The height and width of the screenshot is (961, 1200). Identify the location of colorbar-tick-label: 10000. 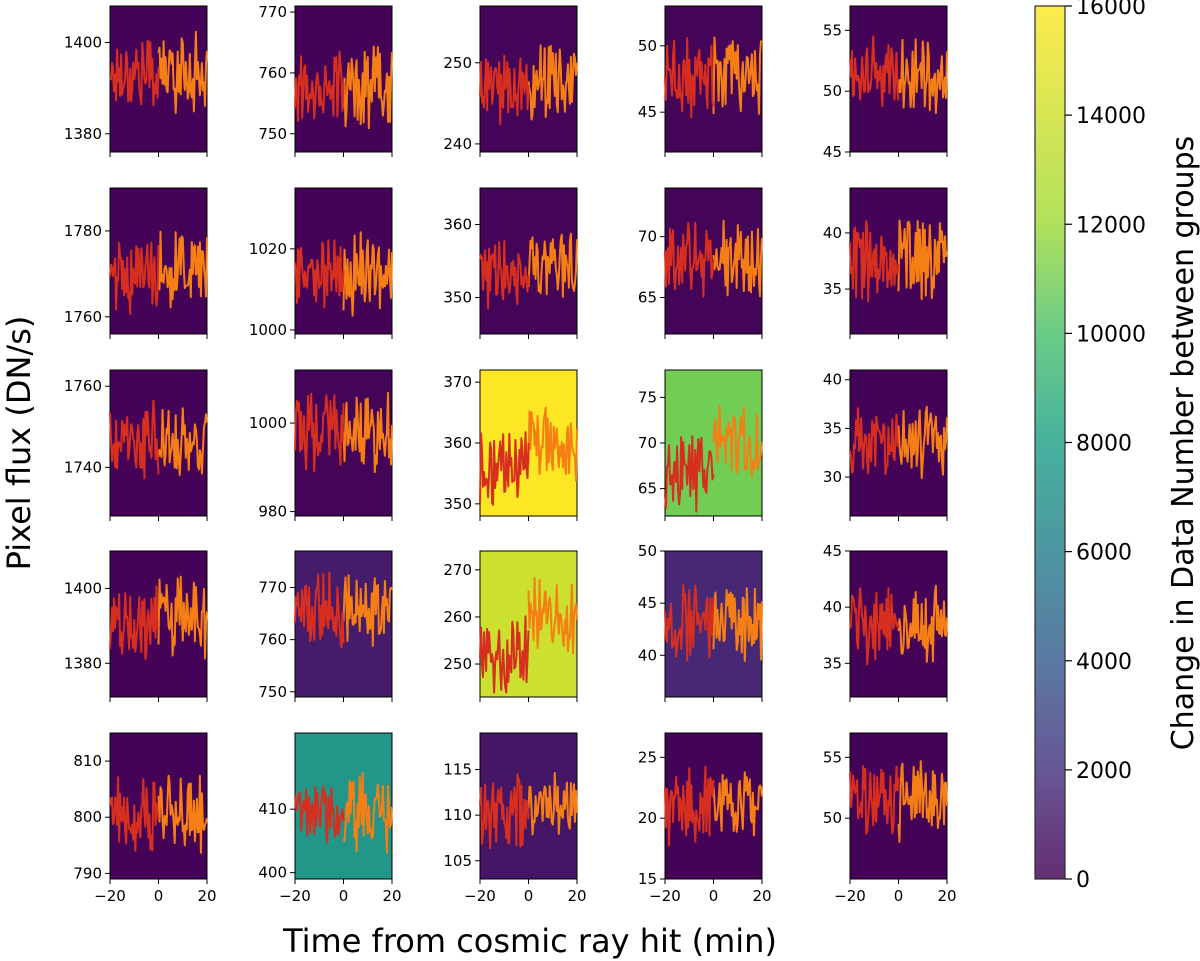
(1111, 334).